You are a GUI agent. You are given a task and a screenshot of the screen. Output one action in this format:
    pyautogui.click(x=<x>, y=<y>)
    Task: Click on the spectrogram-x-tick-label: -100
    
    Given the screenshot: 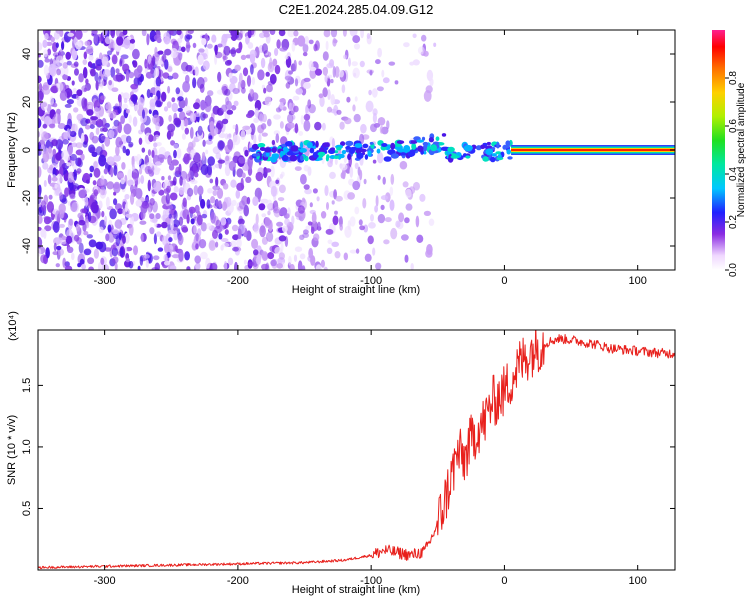 What is the action you would take?
    pyautogui.click(x=371, y=281)
    